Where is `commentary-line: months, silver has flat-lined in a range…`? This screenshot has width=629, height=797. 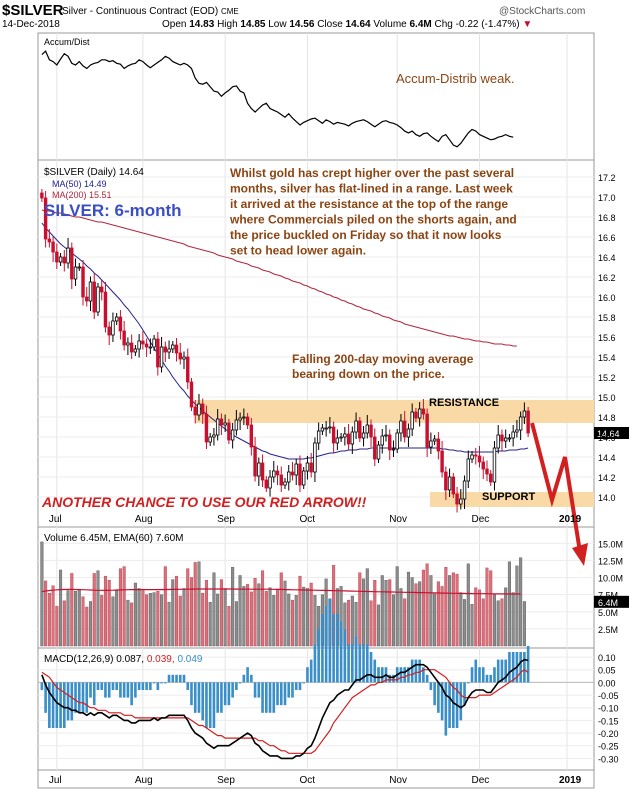
commentary-line: months, silver has flat-lined in a range… is located at coordinates (371, 189).